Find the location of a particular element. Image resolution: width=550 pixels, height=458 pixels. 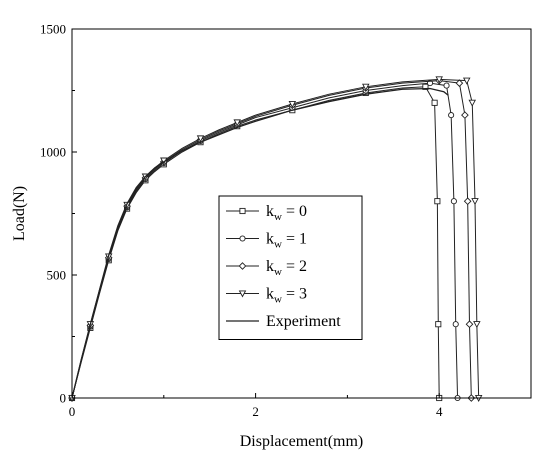

legend-label: kw = 3 is located at coordinates (286, 296).